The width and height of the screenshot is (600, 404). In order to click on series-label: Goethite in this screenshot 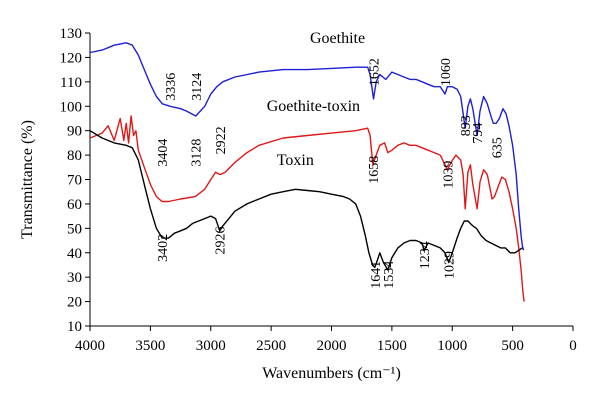, I will do `click(337, 38)`.